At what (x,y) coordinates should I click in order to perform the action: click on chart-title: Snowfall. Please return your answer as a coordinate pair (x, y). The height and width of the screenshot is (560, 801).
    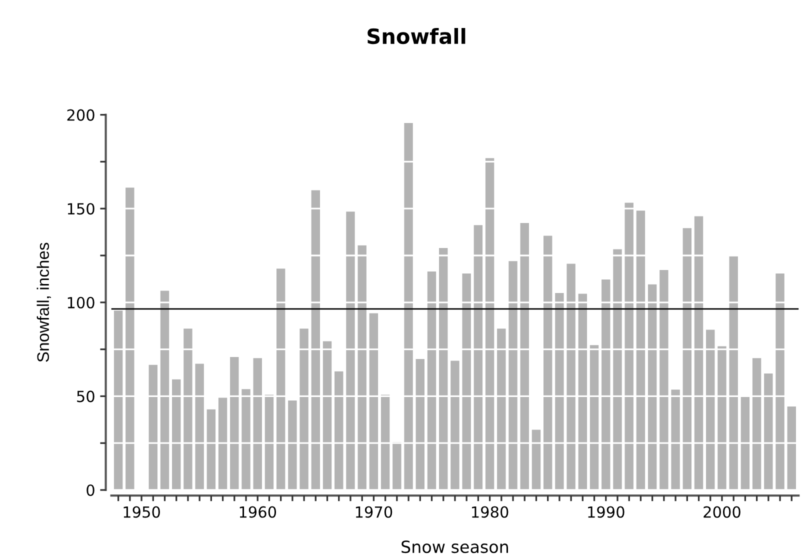
    Looking at the image, I should click on (417, 36).